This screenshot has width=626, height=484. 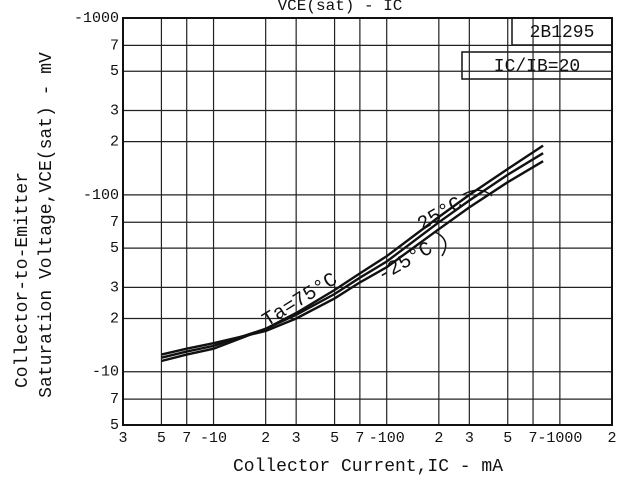 I want to click on annotation: 2B1295, so click(x=562, y=33).